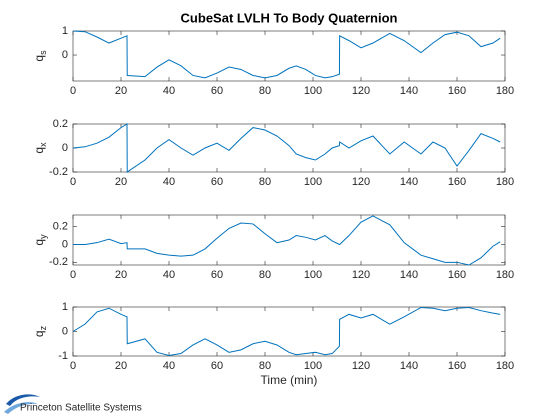 This screenshot has width=560, height=420. I want to click on y-axis-label: qs, so click(40, 56).